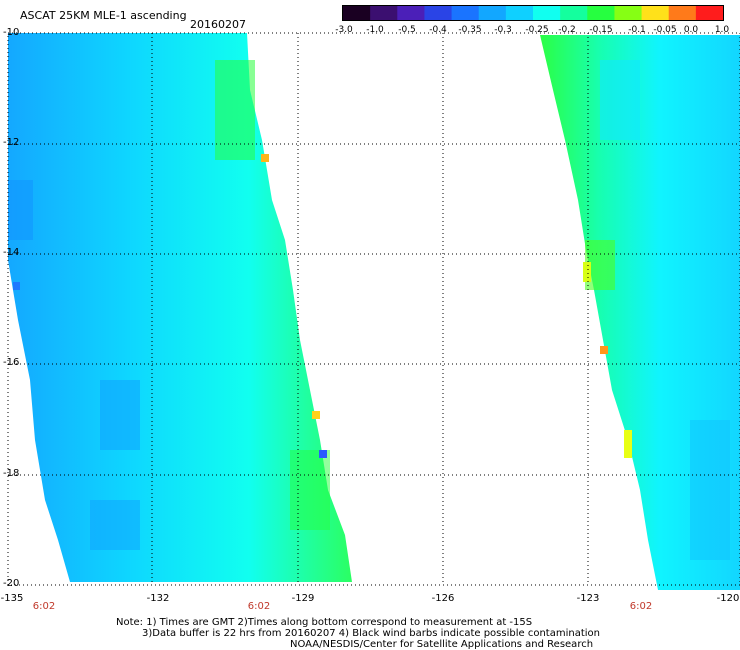 The image size is (740, 650). Describe the element at coordinates (537, 30) in the screenshot. I see `colorbar-label: -0.25` at that location.